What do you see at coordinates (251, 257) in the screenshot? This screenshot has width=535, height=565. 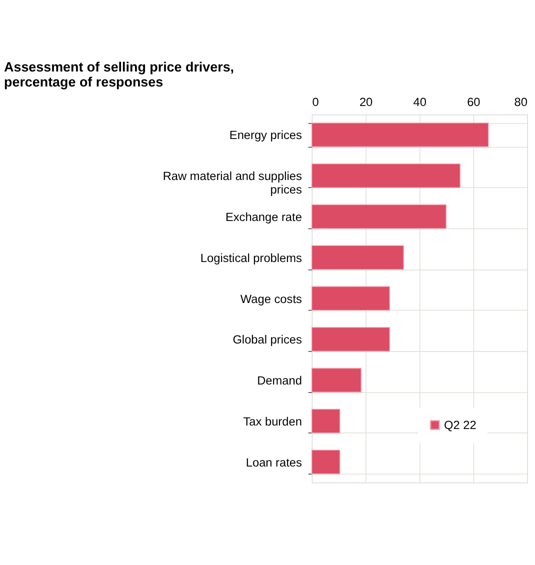 I see `y-tick-label: Logistical problems` at bounding box center [251, 257].